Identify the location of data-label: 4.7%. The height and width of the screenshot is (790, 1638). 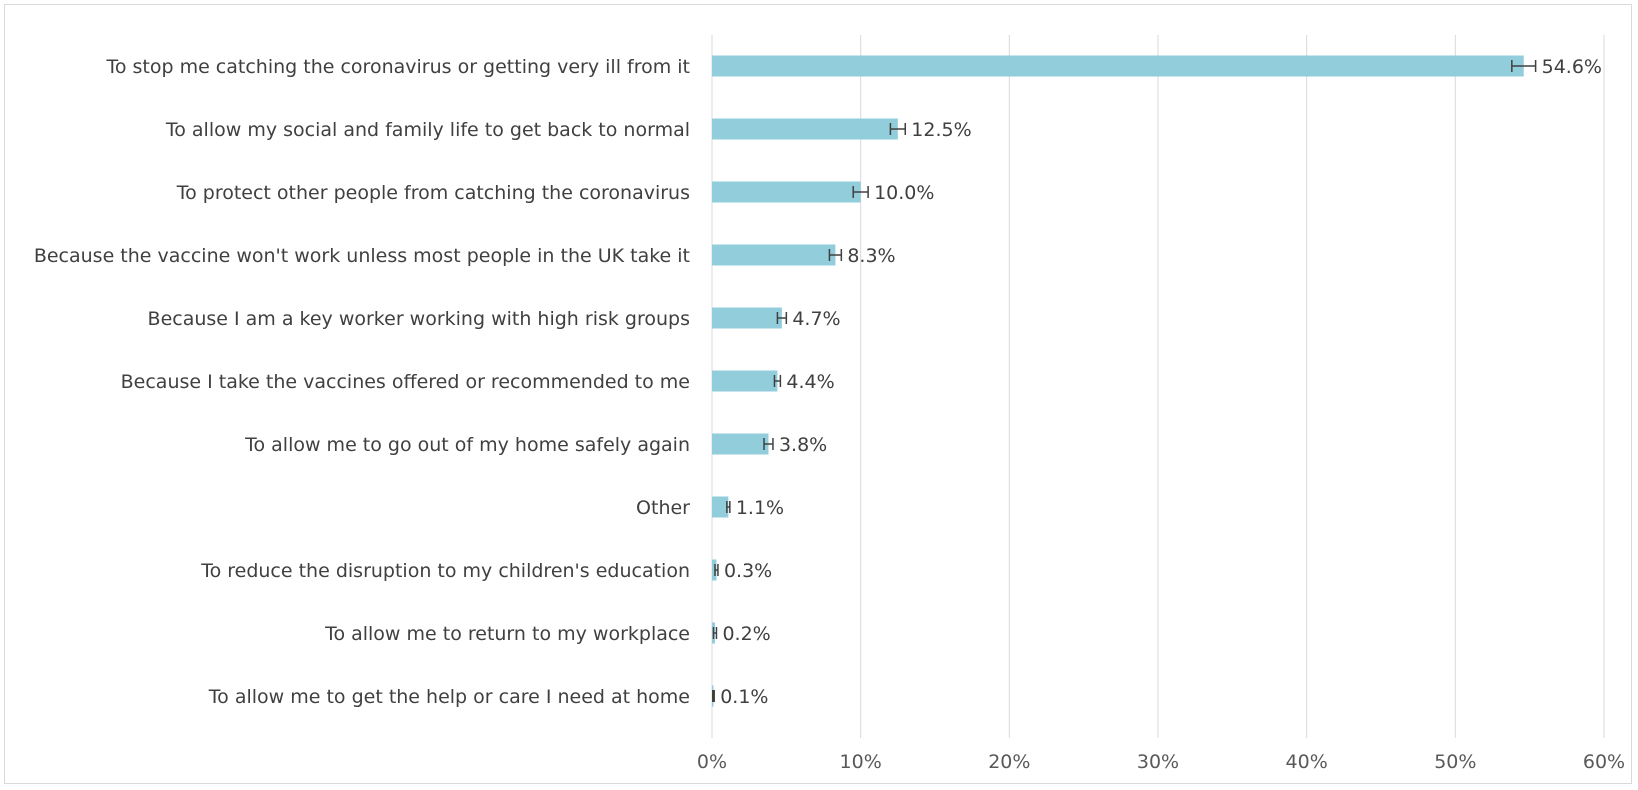
(816, 319).